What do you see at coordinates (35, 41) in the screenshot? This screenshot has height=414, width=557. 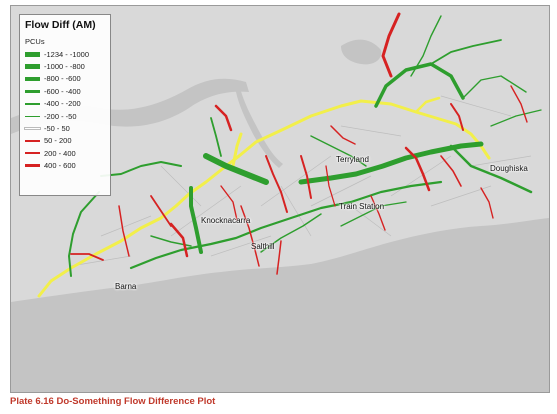 I see `legend-unit: PCUs` at bounding box center [35, 41].